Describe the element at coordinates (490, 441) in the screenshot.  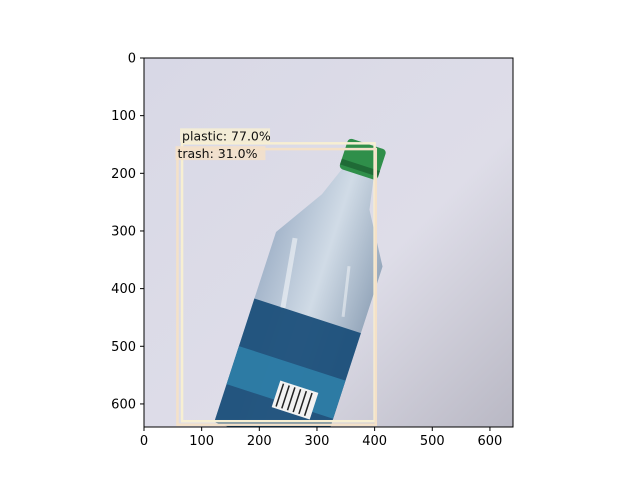
I see `x-tick-label: 600` at that location.